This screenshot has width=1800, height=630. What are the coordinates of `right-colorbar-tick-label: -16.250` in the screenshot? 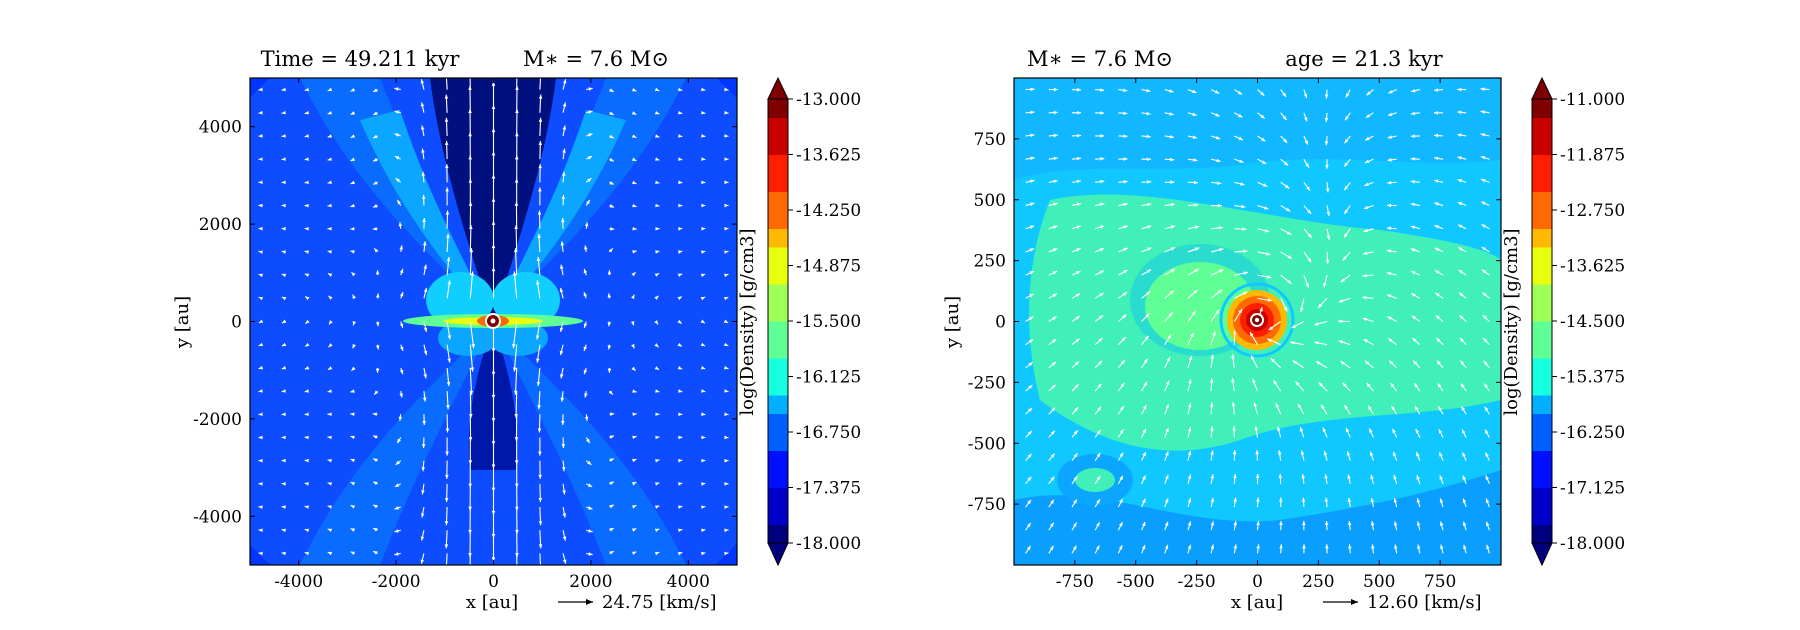 It's located at (1592, 433).